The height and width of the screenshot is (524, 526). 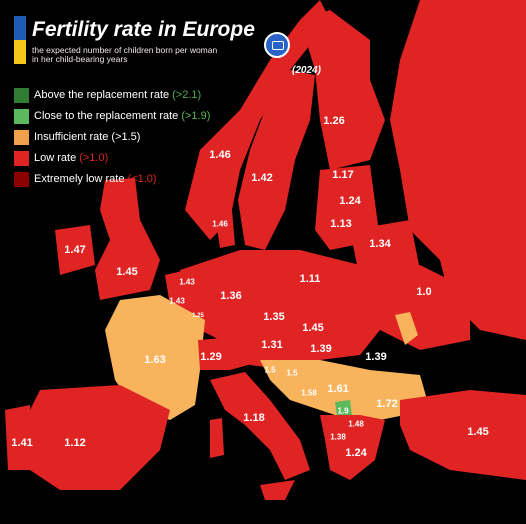 What do you see at coordinates (71, 137) in the screenshot?
I see `legend-label: Insufficient rate` at bounding box center [71, 137].